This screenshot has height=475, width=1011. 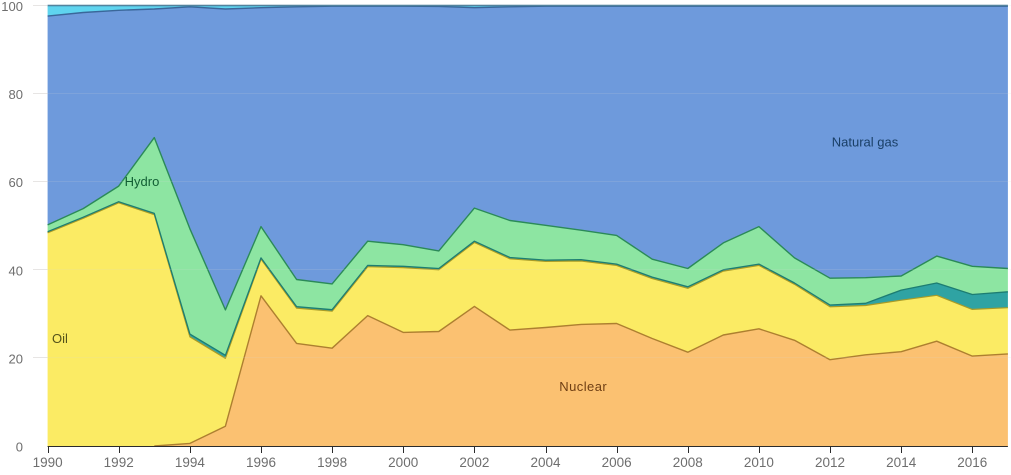 I want to click on svg-text: 2004, so click(x=545, y=462).